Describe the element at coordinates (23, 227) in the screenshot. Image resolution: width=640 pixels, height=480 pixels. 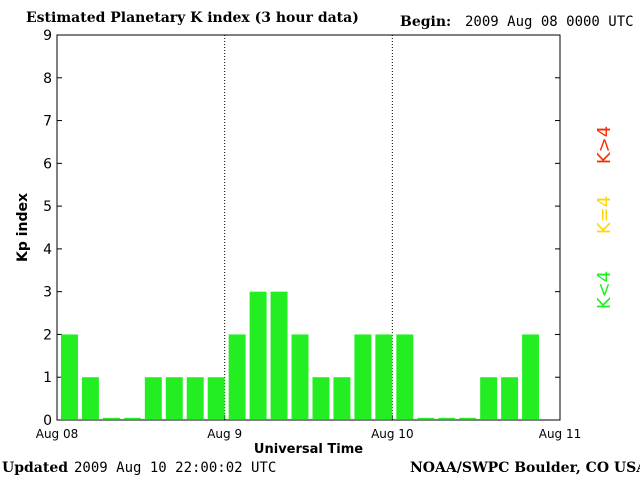
I see `y-axis-label: Kp index` at that location.